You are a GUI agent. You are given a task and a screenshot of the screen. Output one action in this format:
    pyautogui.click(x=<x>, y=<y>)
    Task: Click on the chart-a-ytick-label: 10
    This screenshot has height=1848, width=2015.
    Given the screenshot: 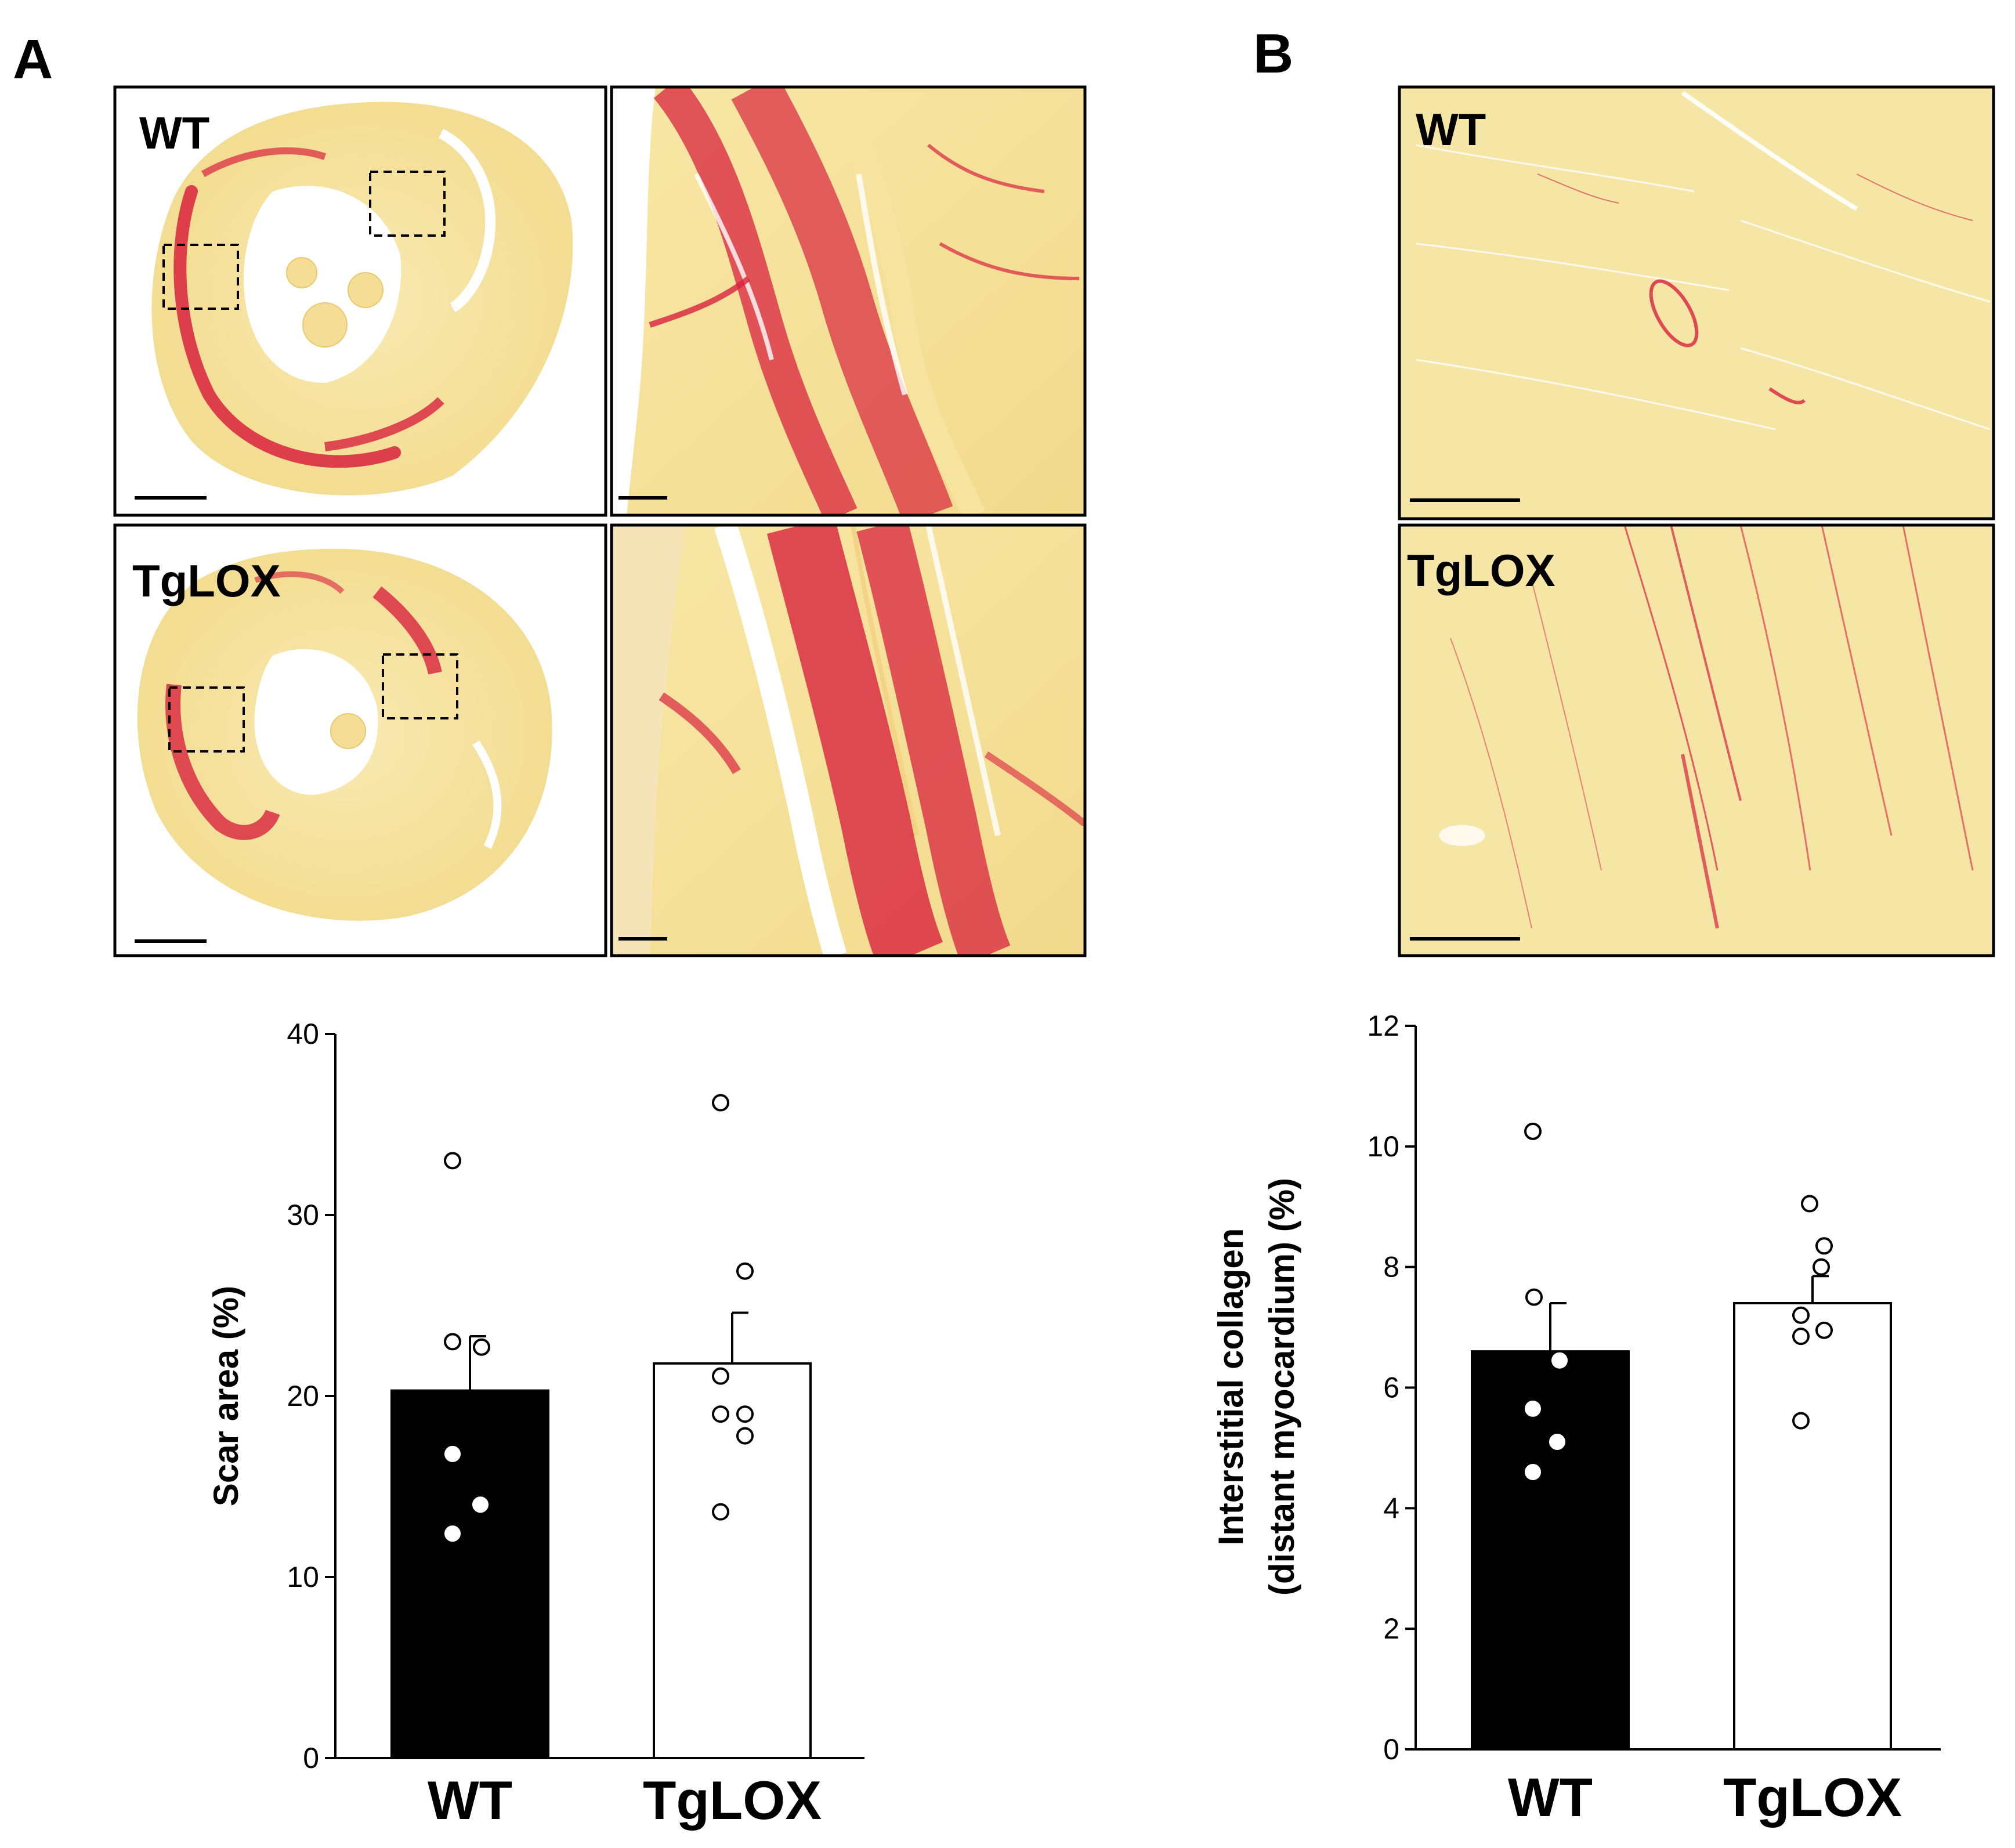 What is the action you would take?
    pyautogui.click(x=303, y=1577)
    